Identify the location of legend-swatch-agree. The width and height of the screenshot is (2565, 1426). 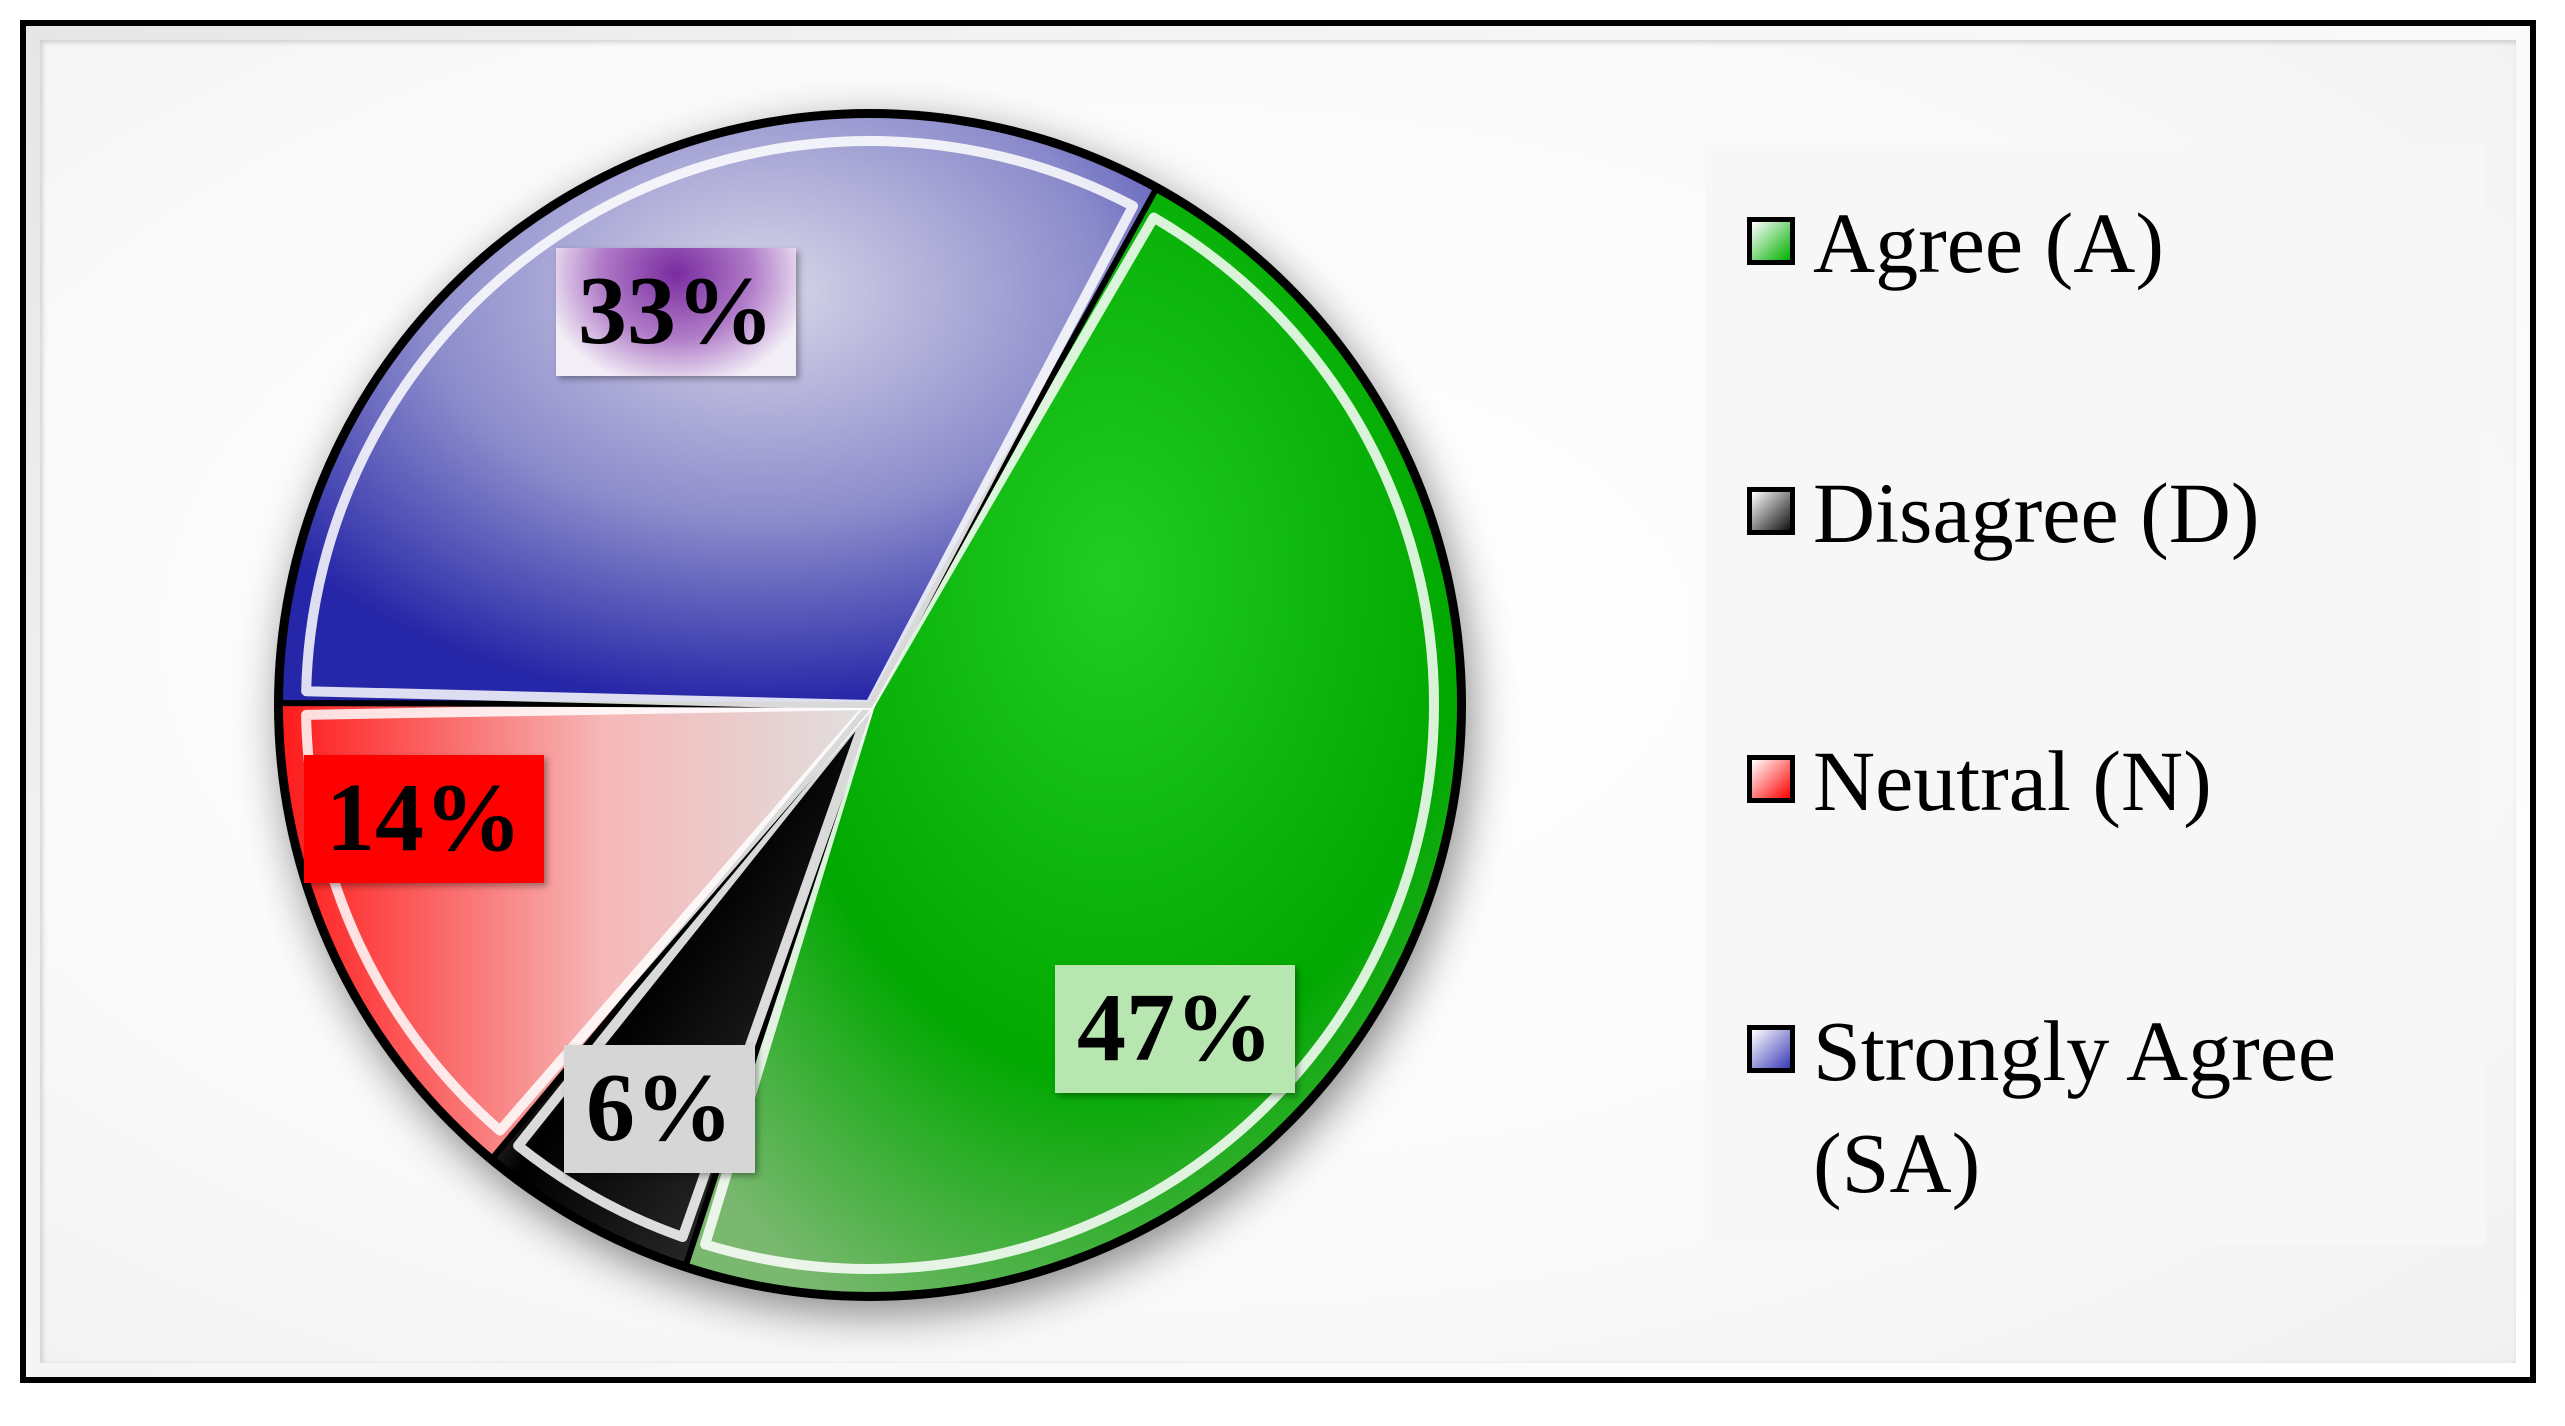
(1771, 241).